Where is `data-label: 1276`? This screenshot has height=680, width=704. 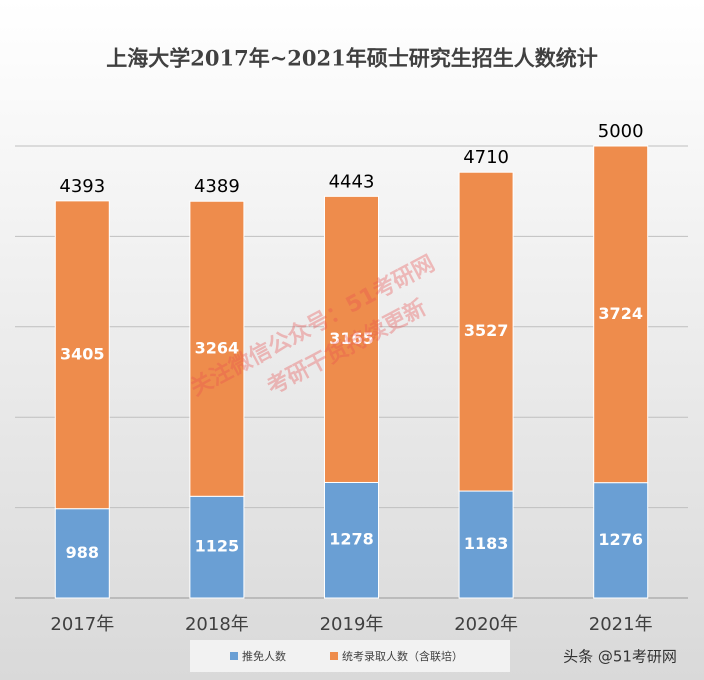
data-label: 1276 is located at coordinates (620, 539).